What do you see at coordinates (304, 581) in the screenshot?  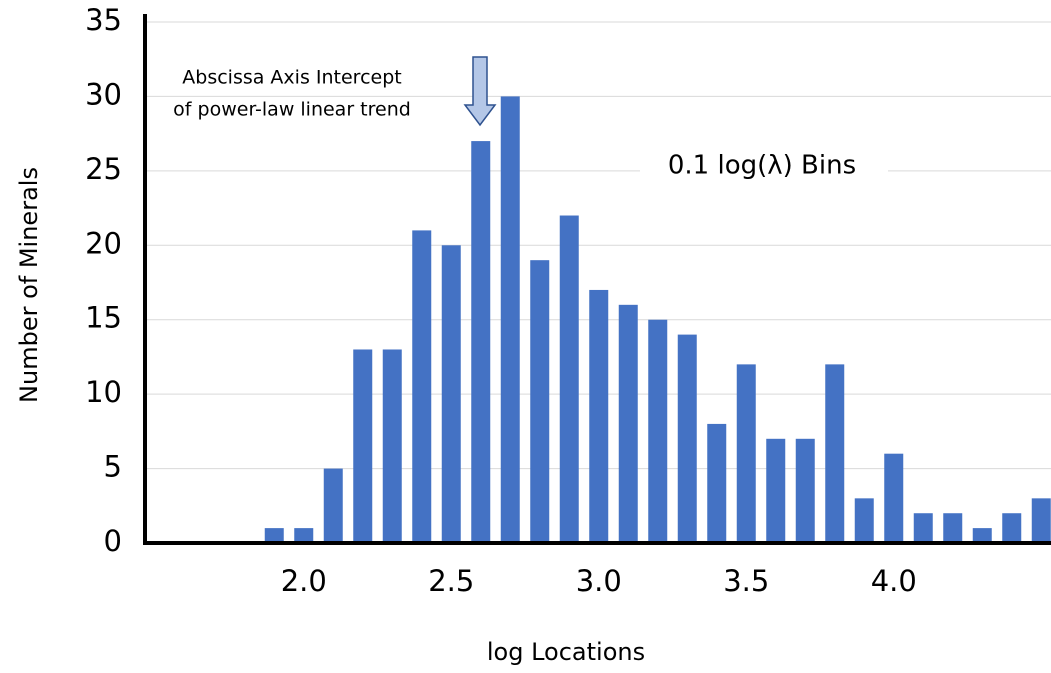 I see `x-tick-label: 2.0` at bounding box center [304, 581].